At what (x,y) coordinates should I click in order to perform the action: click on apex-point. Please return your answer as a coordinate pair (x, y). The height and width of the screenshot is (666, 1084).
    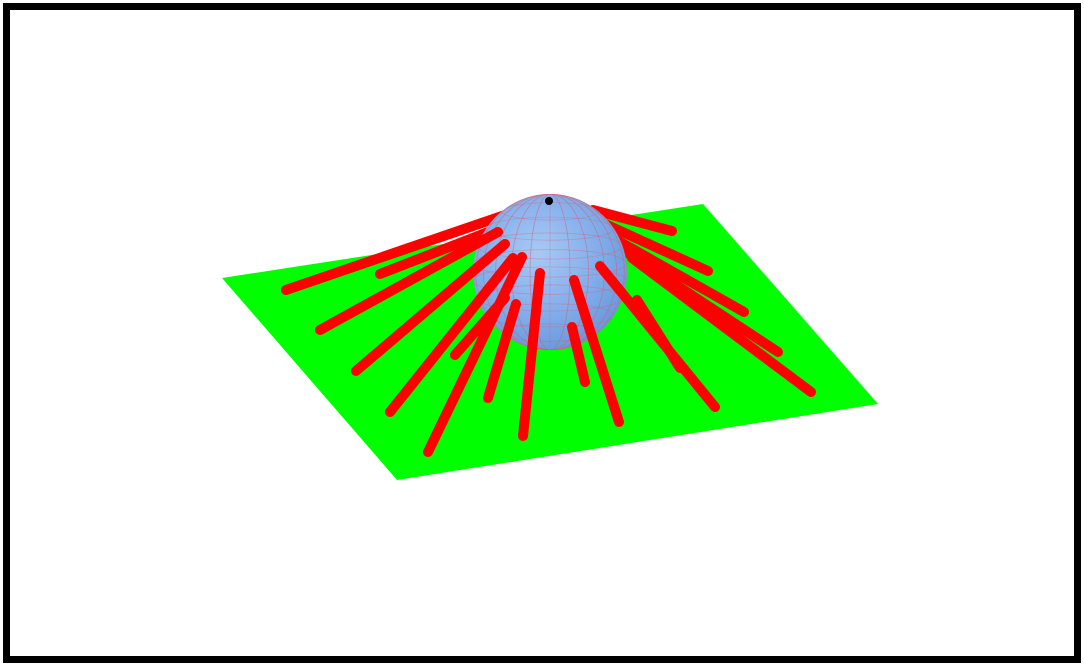
    Looking at the image, I should click on (549, 201).